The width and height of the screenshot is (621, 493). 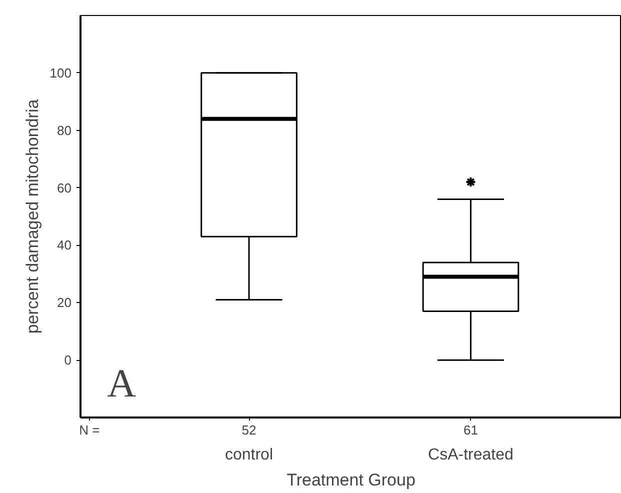 What do you see at coordinates (121, 383) in the screenshot?
I see `annotation: A` at bounding box center [121, 383].